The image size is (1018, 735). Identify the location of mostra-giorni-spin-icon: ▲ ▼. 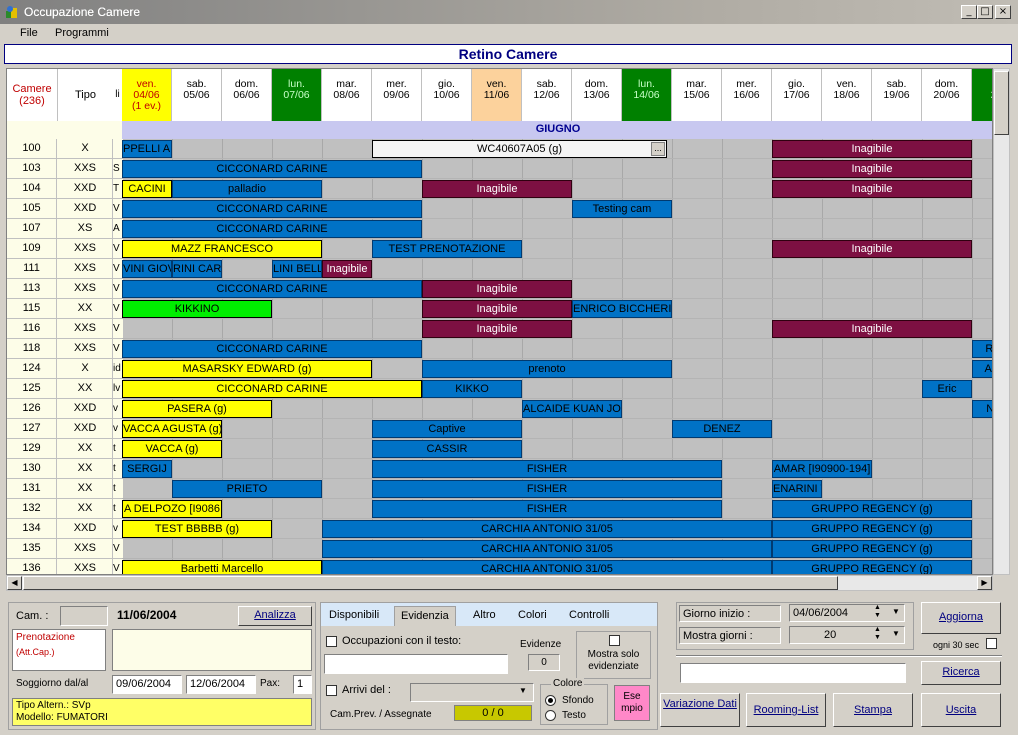
(877, 633).